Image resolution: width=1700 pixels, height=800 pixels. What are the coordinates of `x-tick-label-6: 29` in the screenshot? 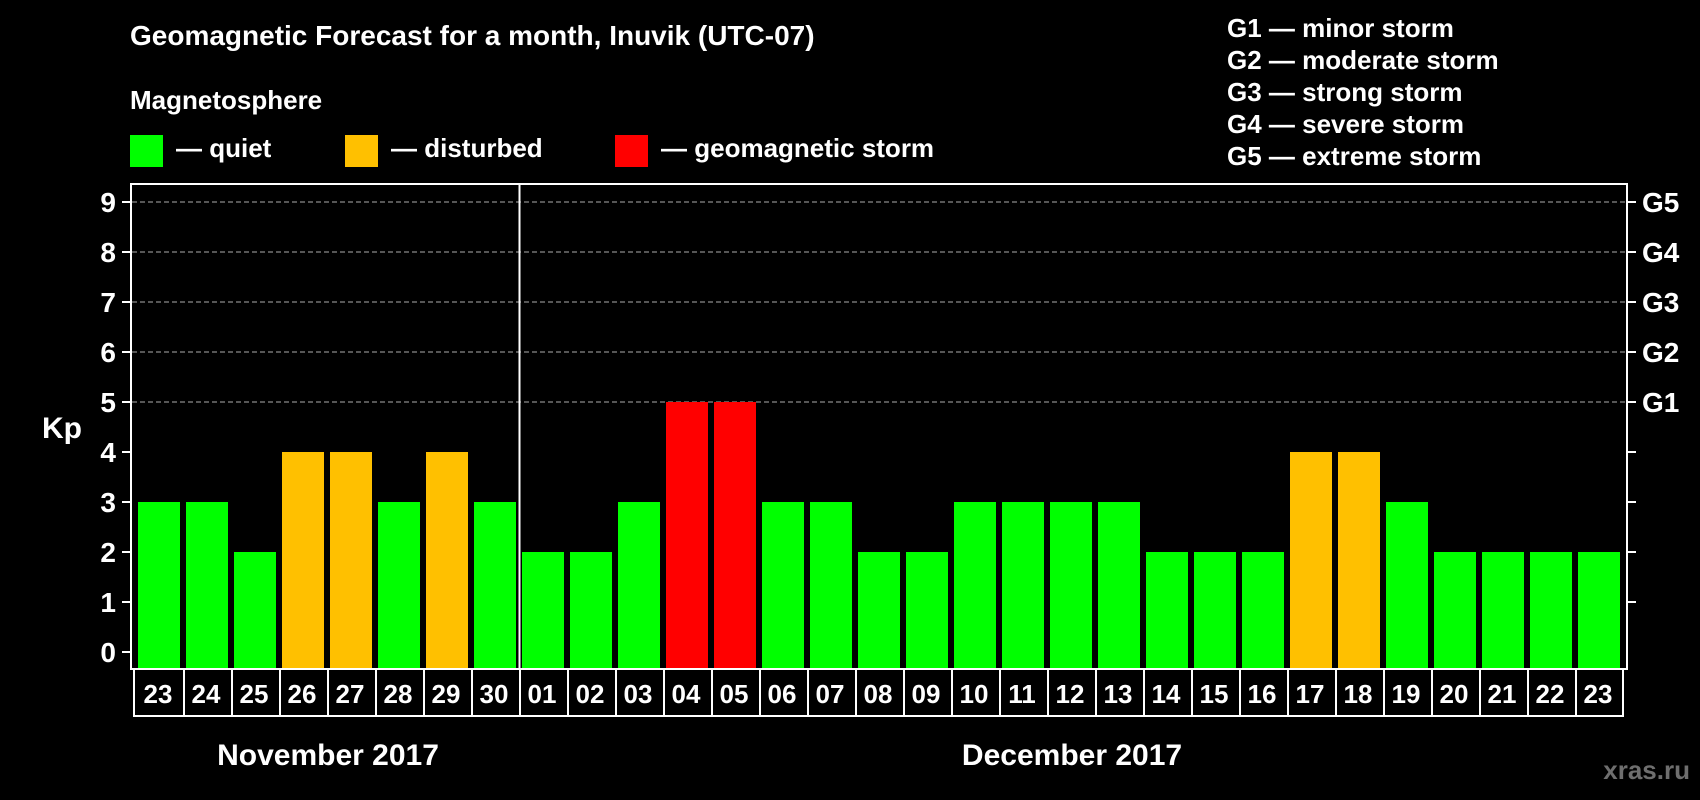 It's located at (446, 694).